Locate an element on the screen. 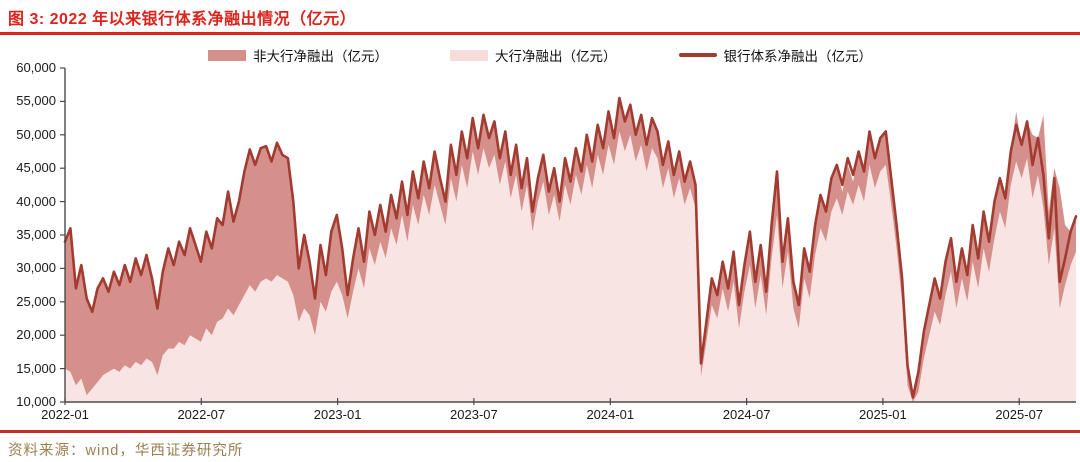 This screenshot has width=1080, height=462. y-axis-label: 35,000 is located at coordinates (36, 234).